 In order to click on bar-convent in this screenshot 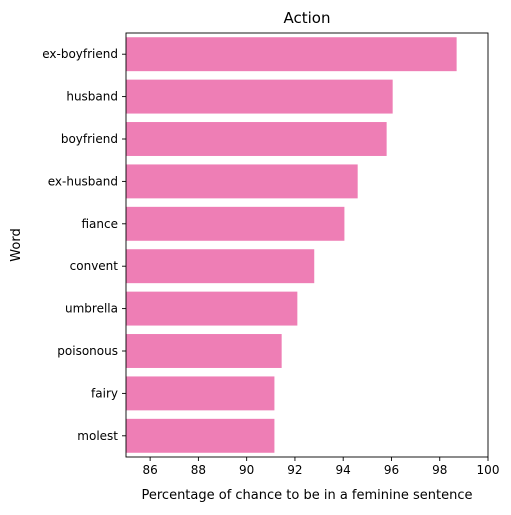, I will do `click(220, 266)`.